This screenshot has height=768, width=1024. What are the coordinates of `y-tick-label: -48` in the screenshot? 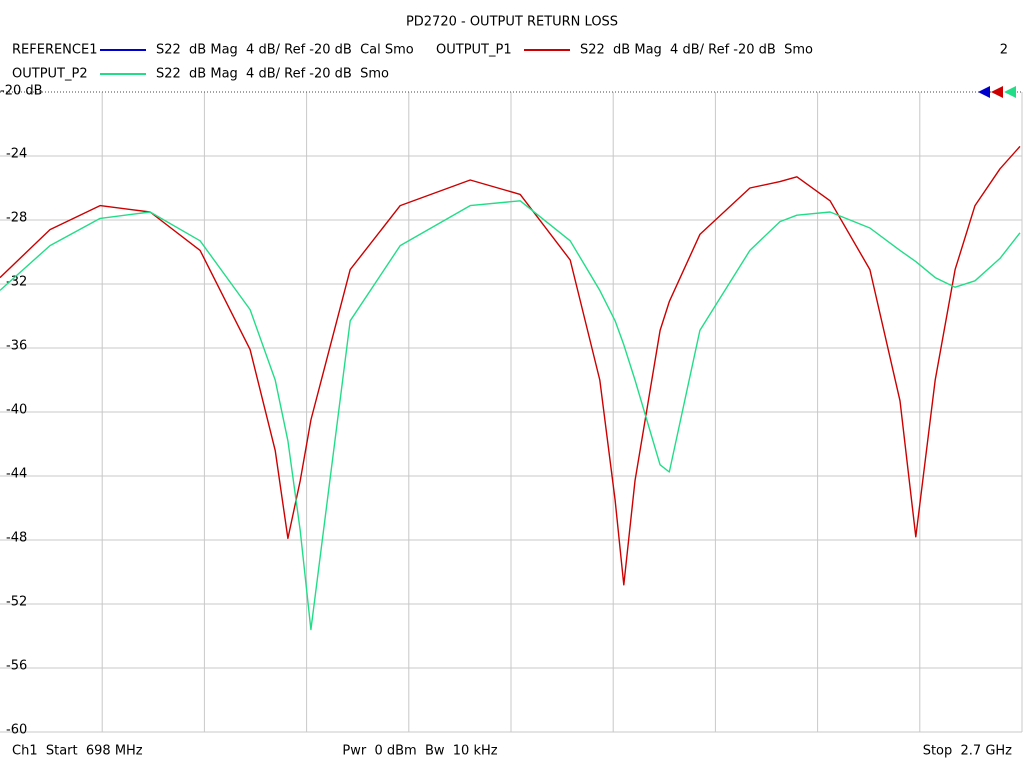 It's located at (16, 538).